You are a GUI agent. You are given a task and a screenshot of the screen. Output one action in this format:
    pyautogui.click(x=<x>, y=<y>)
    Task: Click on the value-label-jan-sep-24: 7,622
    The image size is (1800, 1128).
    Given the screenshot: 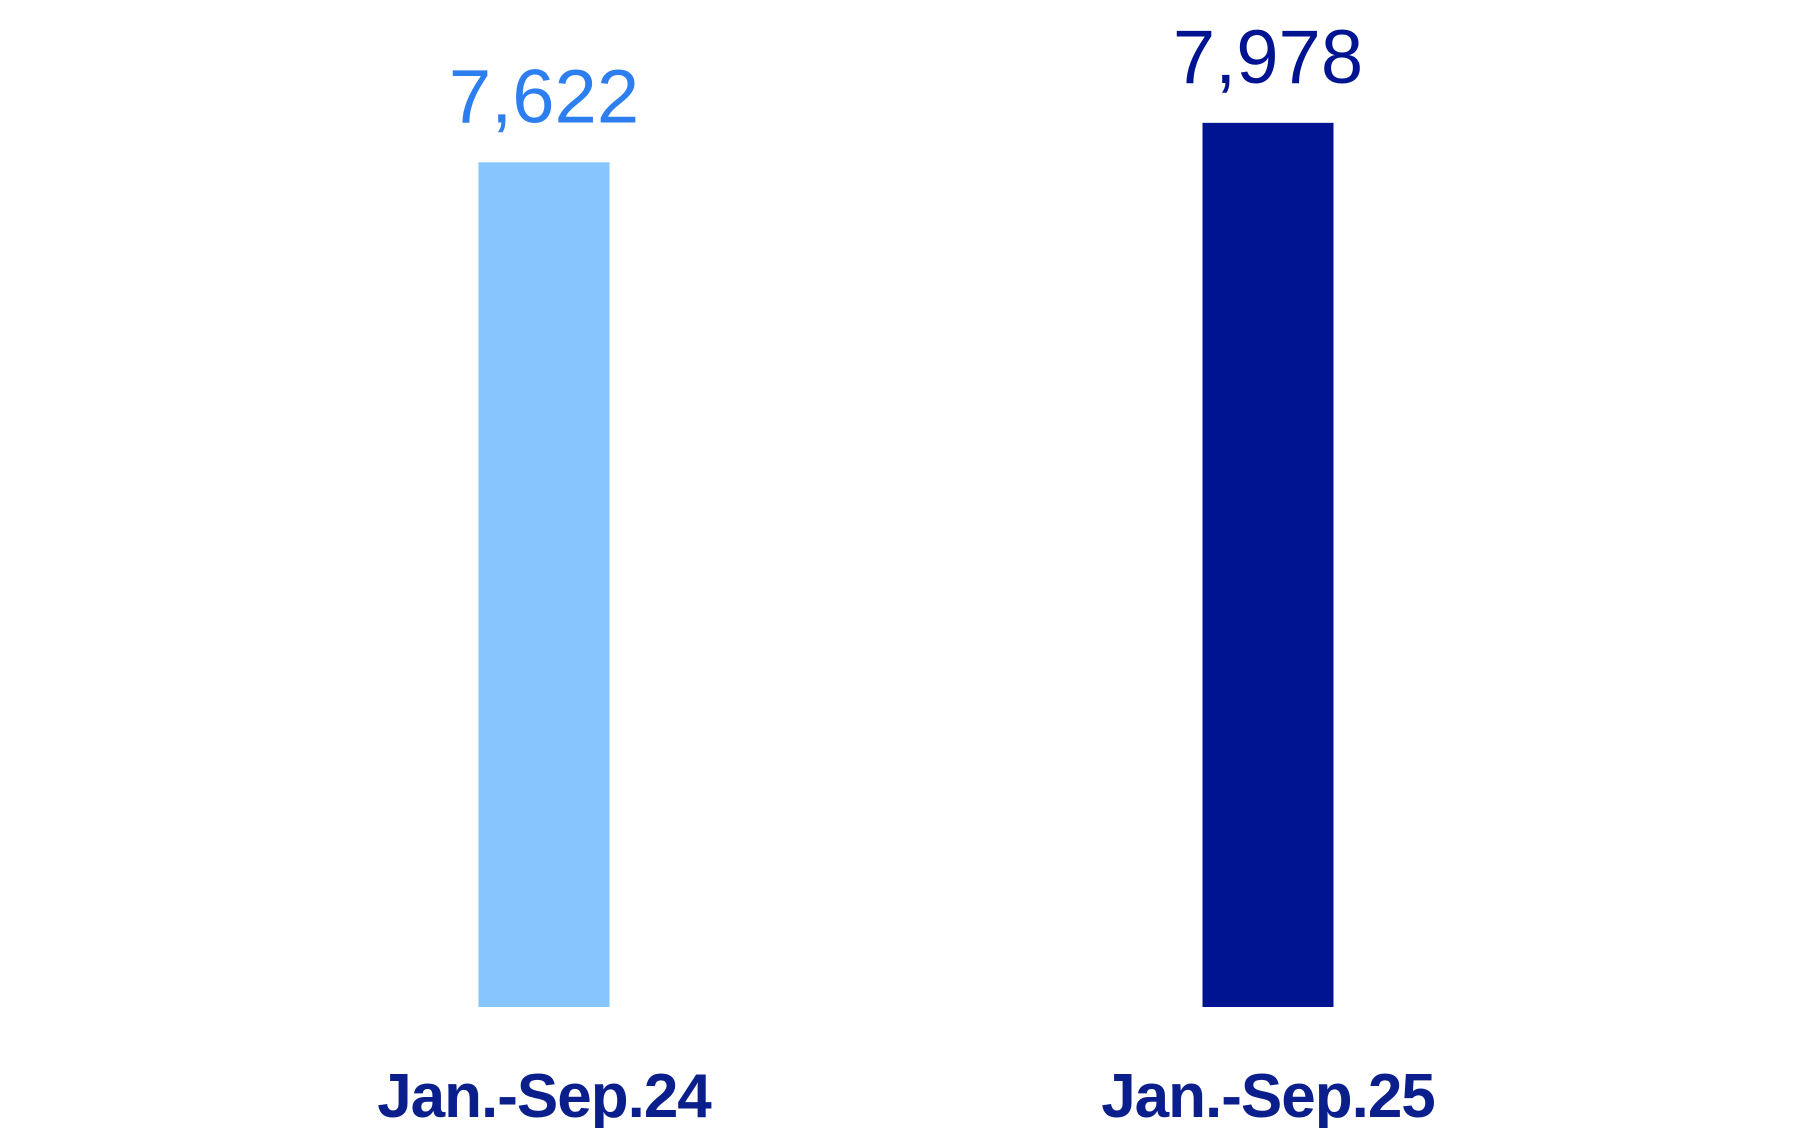 What is the action you would take?
    pyautogui.click(x=544, y=96)
    